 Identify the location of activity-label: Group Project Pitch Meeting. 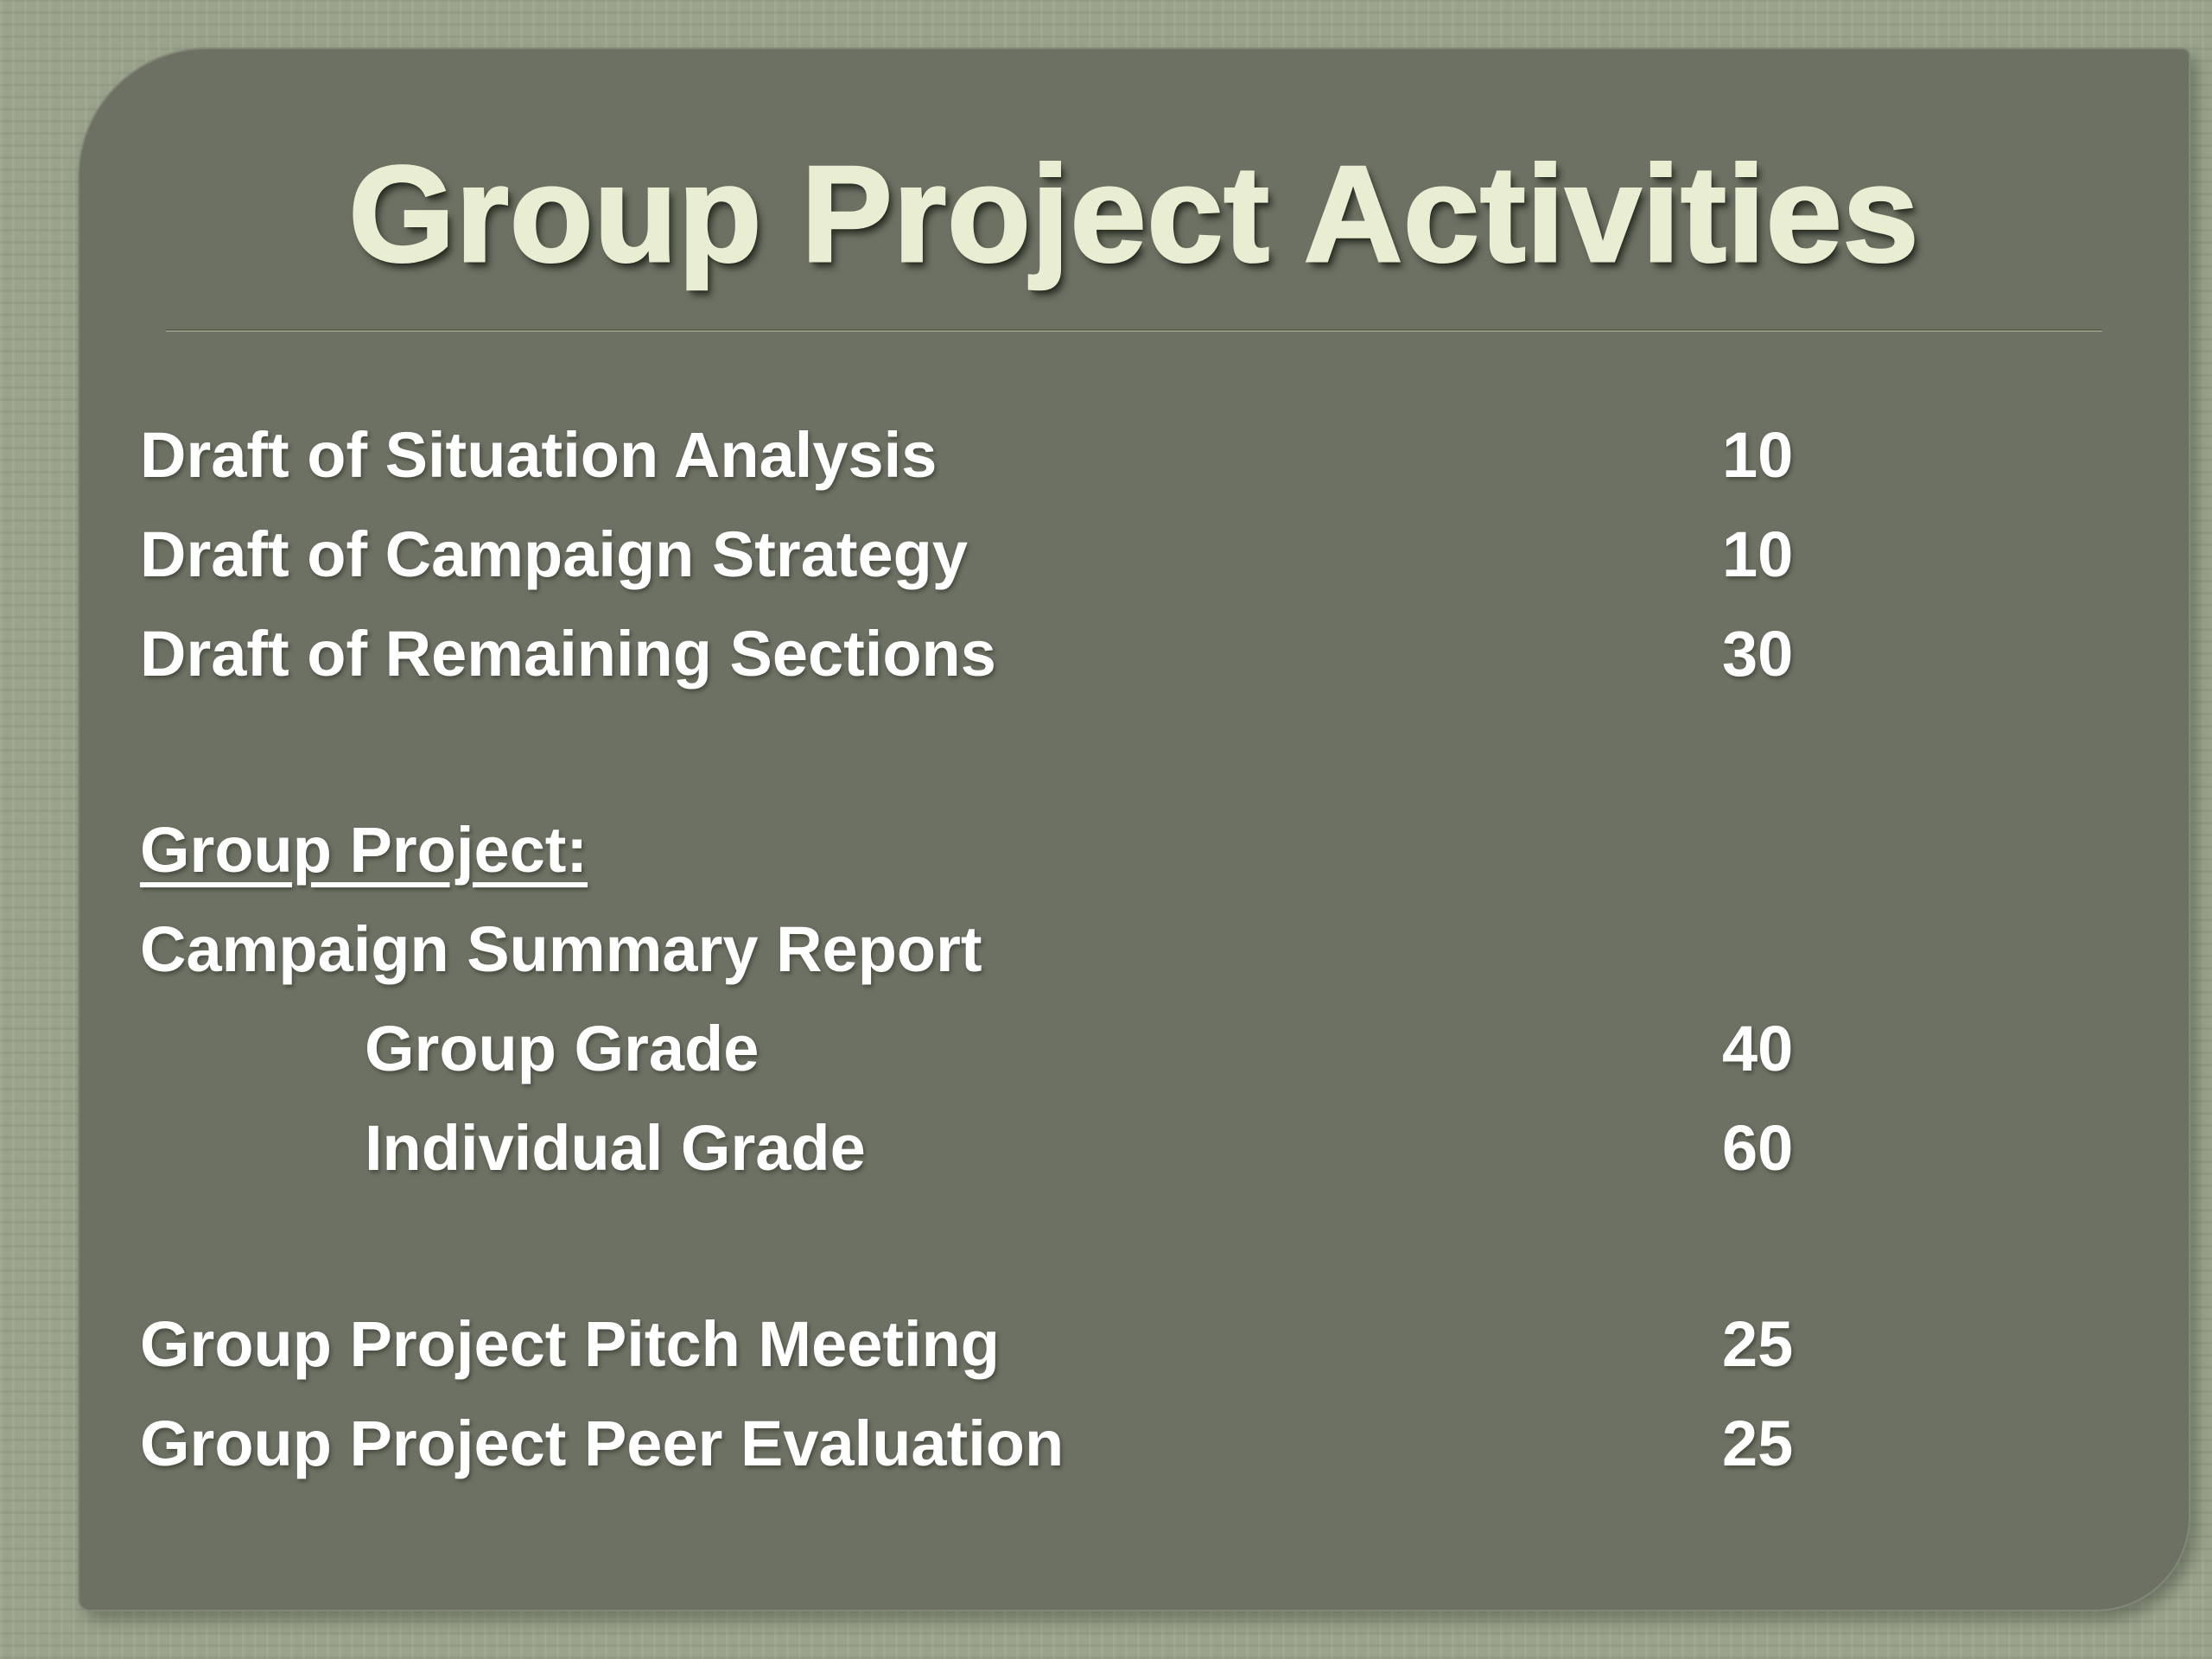
(570, 1343).